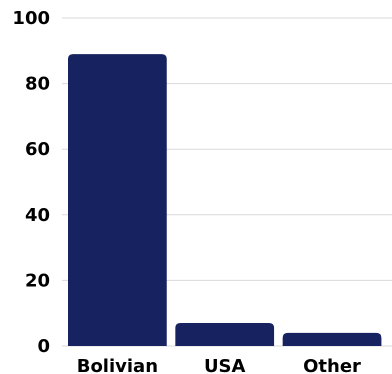 Image resolution: width=392 pixels, height=374 pixels. I want to click on x-category-label: Other, so click(332, 365).